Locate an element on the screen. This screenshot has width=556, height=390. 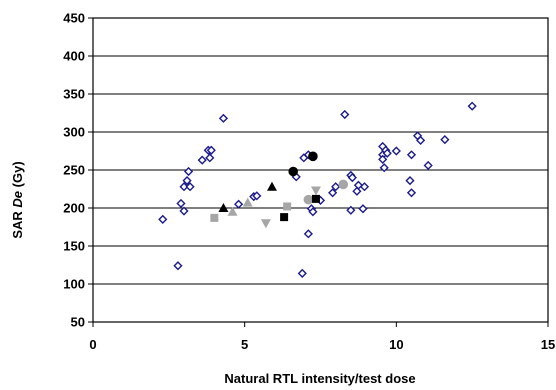
y-tick-label: 100 is located at coordinates (74, 284).